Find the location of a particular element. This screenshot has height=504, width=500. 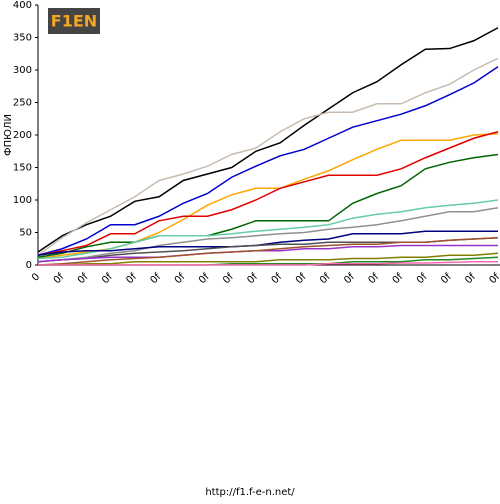

y-tick-label: 250 is located at coordinates (22, 103).